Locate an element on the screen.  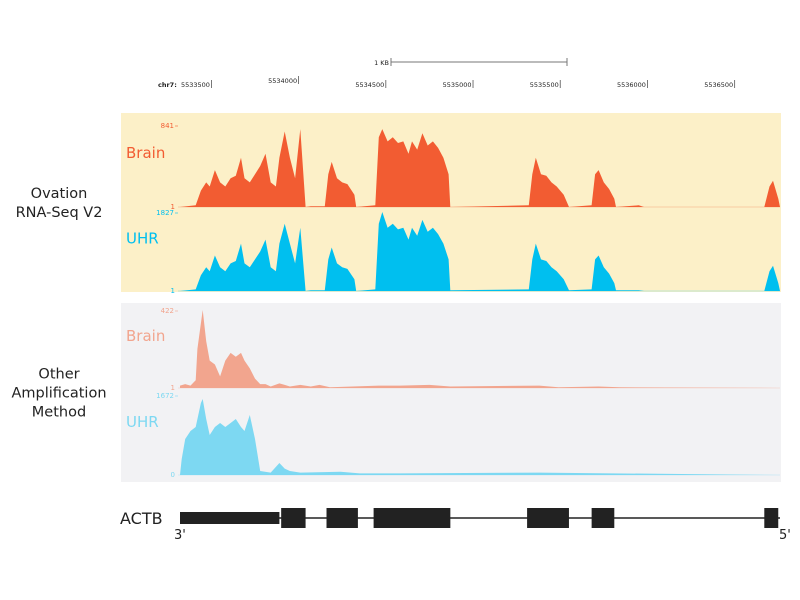
coverage-track-uhr-3: 1672 0 UHR is located at coordinates (453, 435).